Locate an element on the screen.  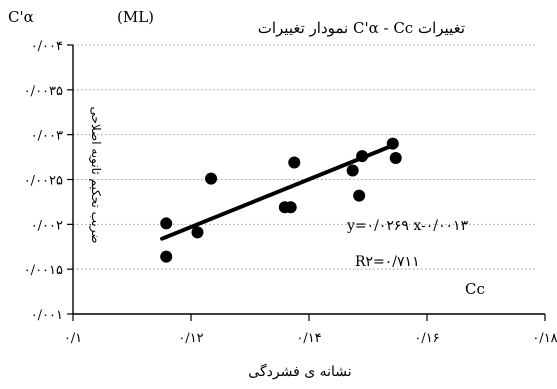
y-unit-label: C'α is located at coordinates (21, 17).